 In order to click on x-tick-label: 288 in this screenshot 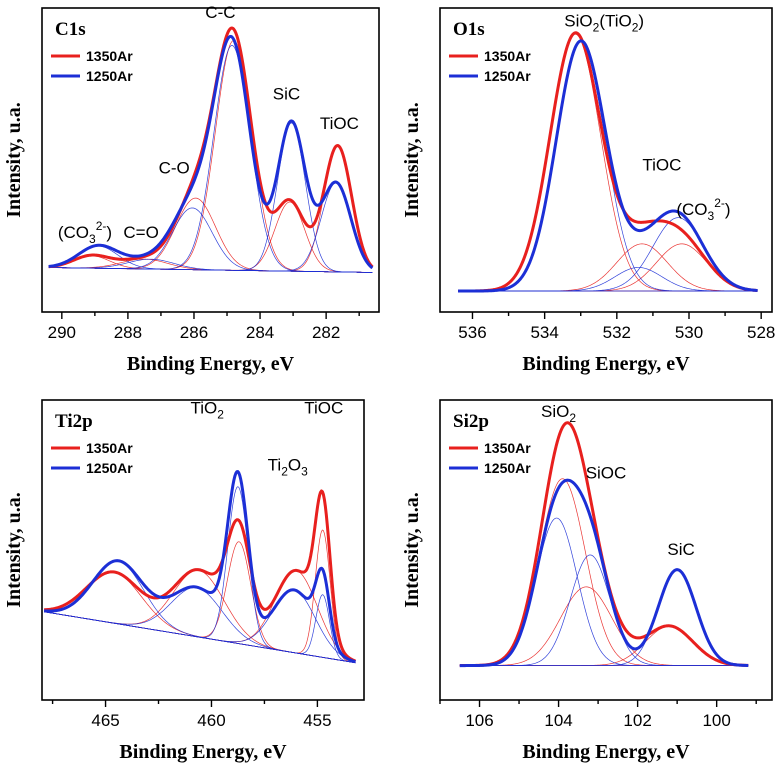, I will do `click(128, 332)`.